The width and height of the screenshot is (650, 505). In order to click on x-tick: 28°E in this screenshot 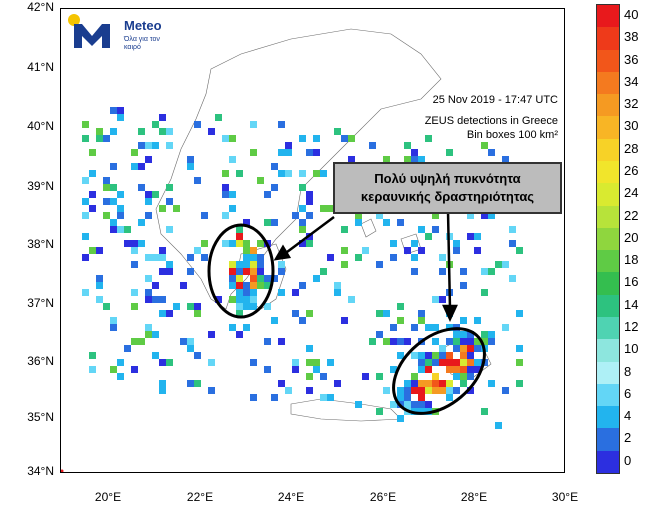, I will do `click(474, 497)`.